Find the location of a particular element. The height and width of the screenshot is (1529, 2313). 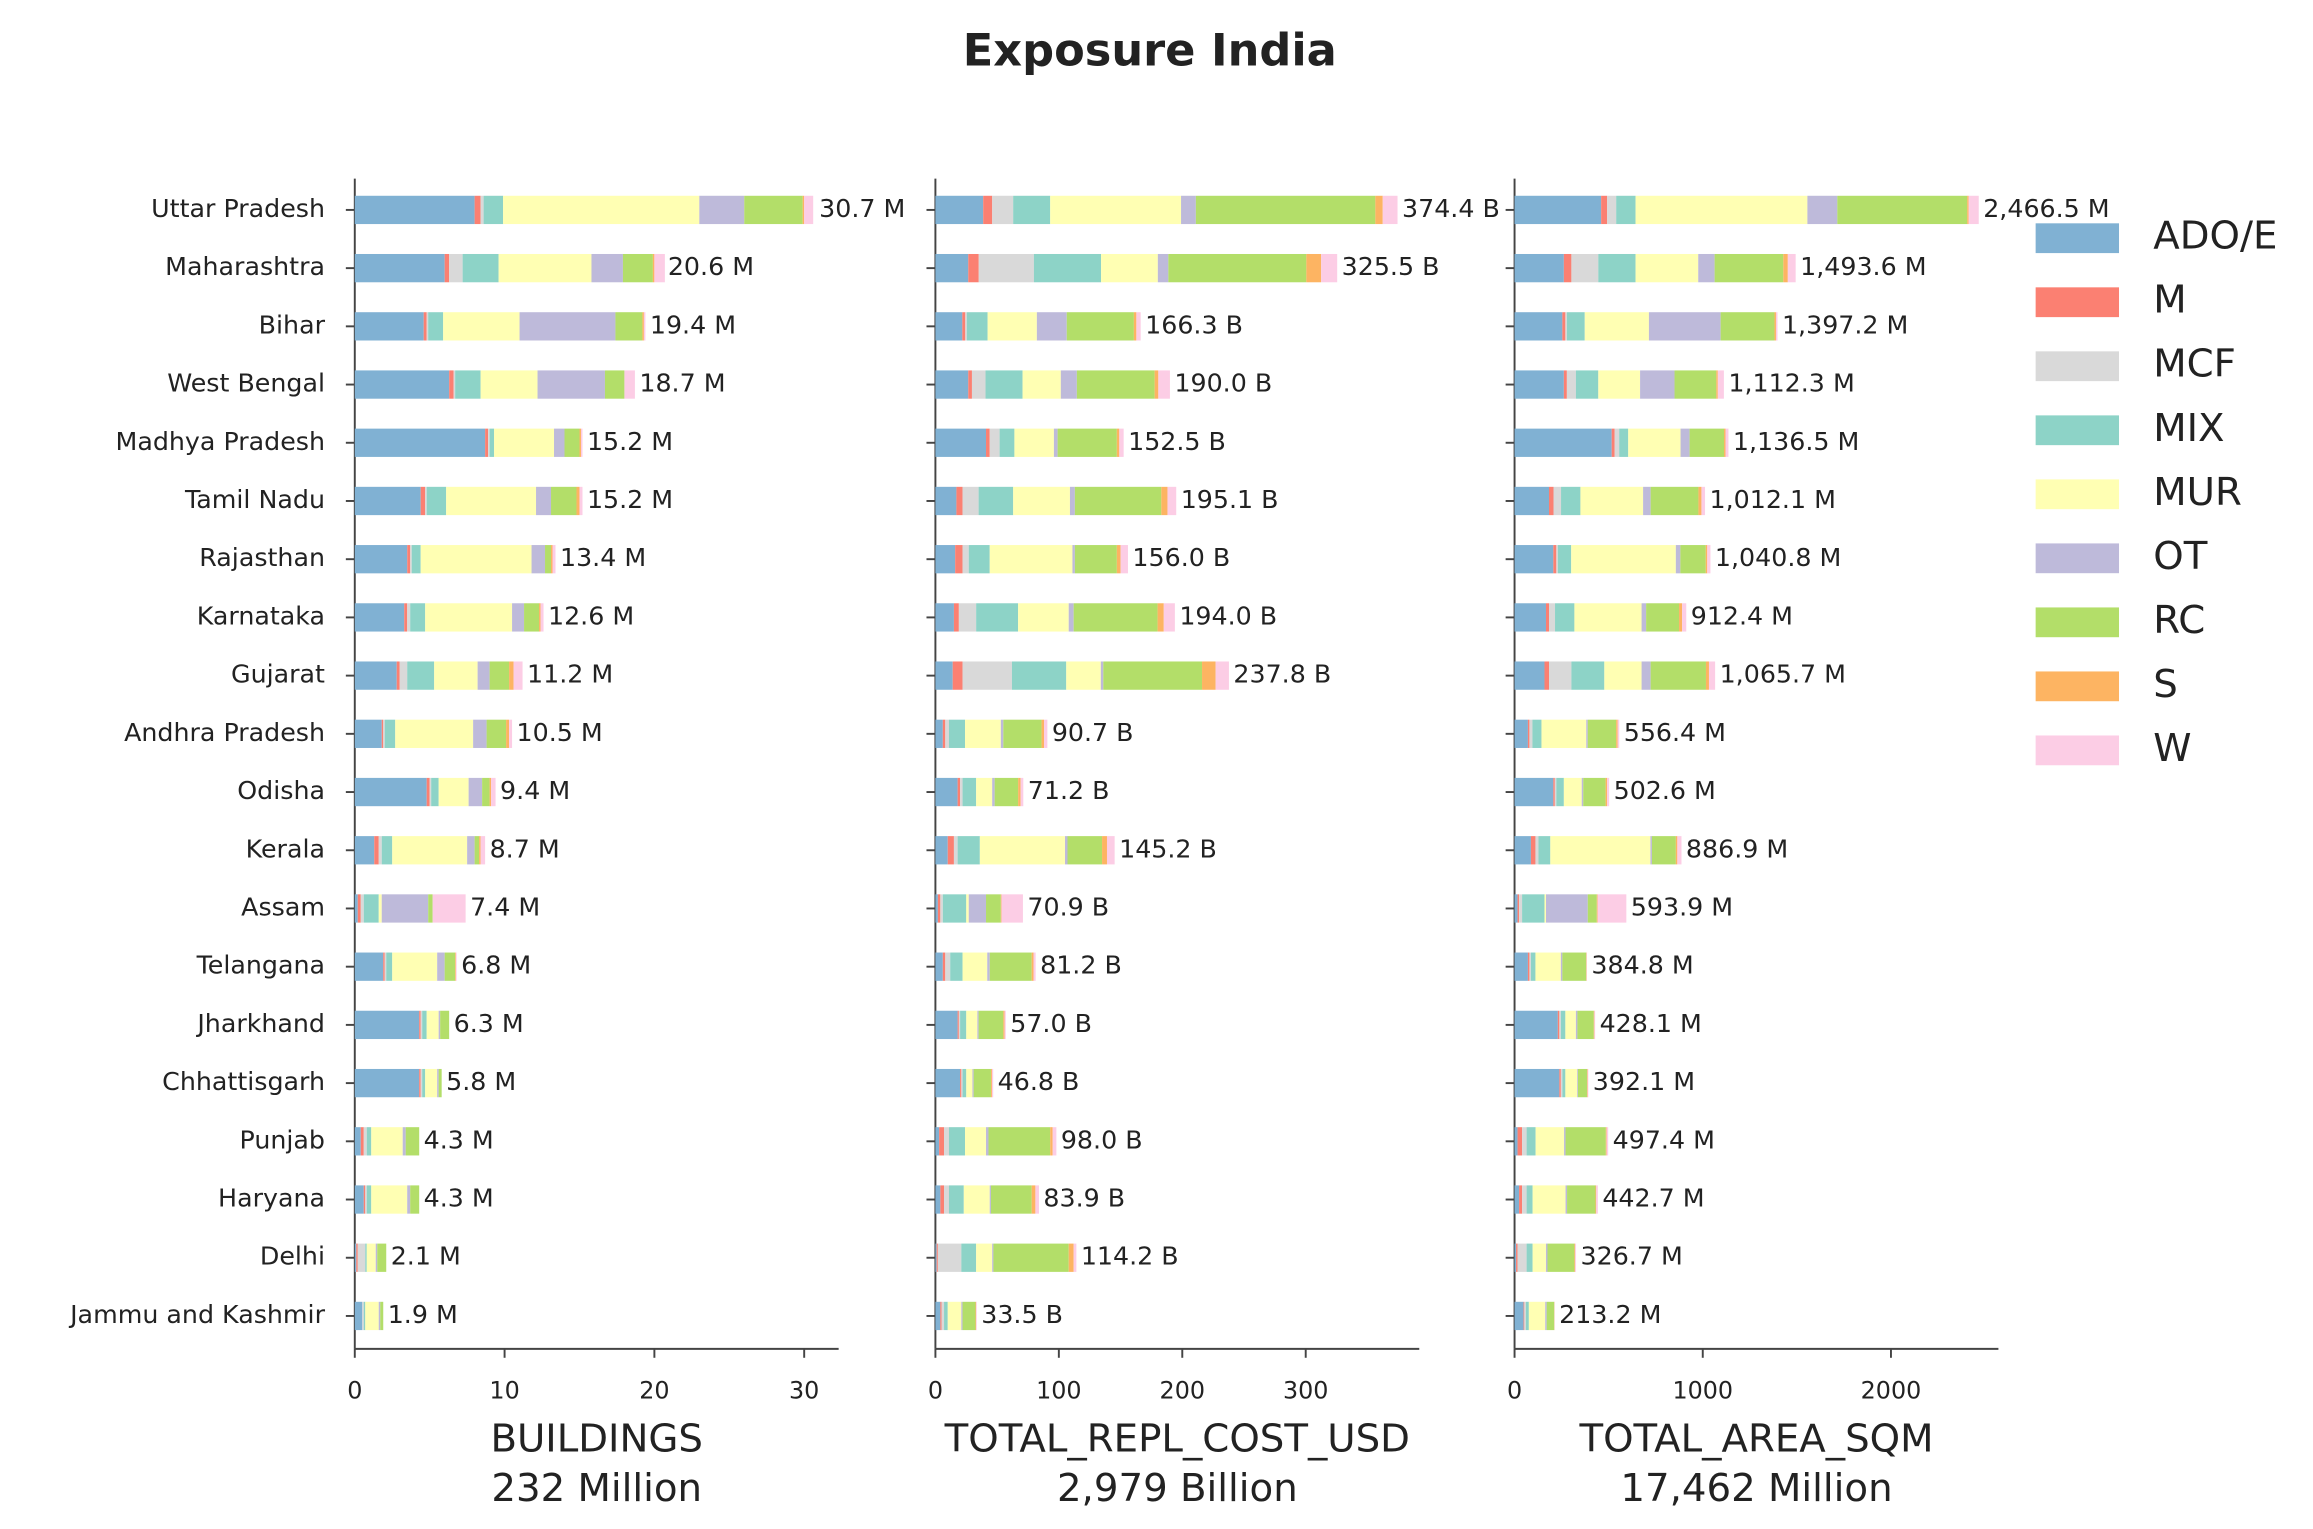

y-tick-label: Rajasthan is located at coordinates (262, 557).